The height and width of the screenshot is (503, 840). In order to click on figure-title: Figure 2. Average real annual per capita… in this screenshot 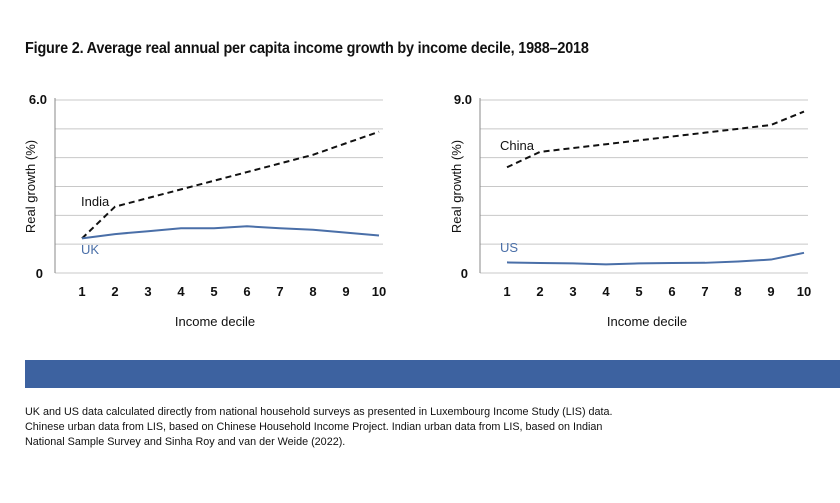, I will do `click(307, 48)`.